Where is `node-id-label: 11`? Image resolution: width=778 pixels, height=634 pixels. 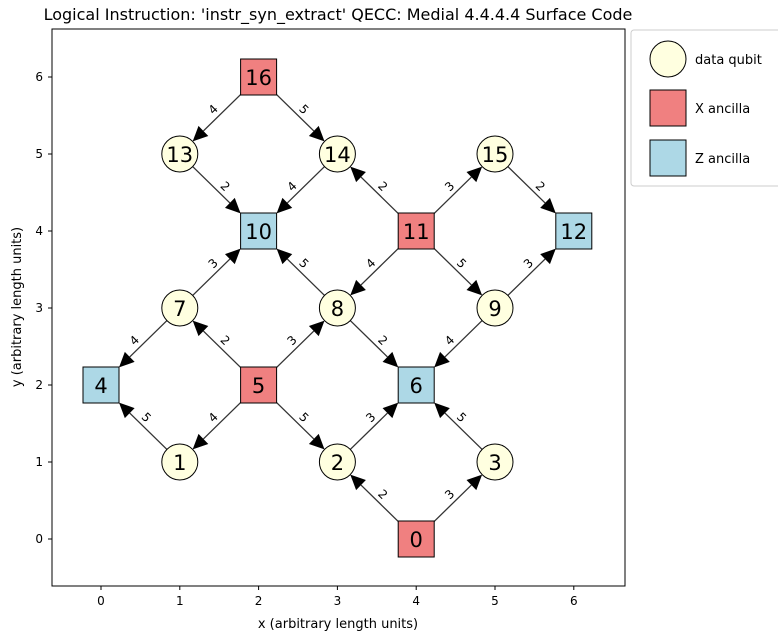 node-id-label: 11 is located at coordinates (416, 232).